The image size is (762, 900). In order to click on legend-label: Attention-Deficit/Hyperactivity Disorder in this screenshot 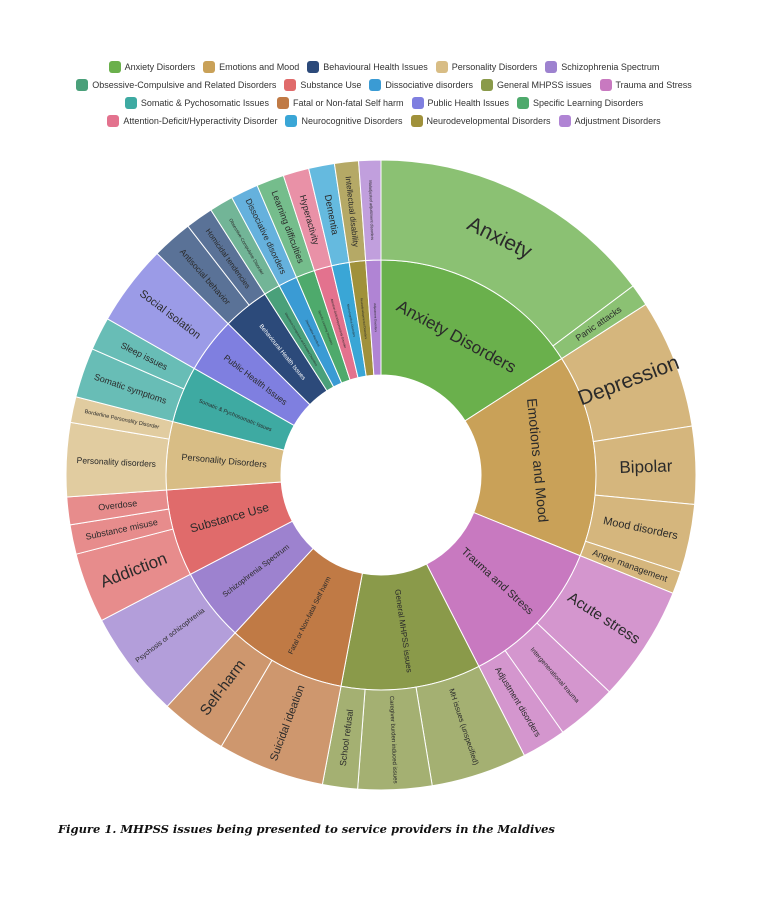, I will do `click(200, 121)`.